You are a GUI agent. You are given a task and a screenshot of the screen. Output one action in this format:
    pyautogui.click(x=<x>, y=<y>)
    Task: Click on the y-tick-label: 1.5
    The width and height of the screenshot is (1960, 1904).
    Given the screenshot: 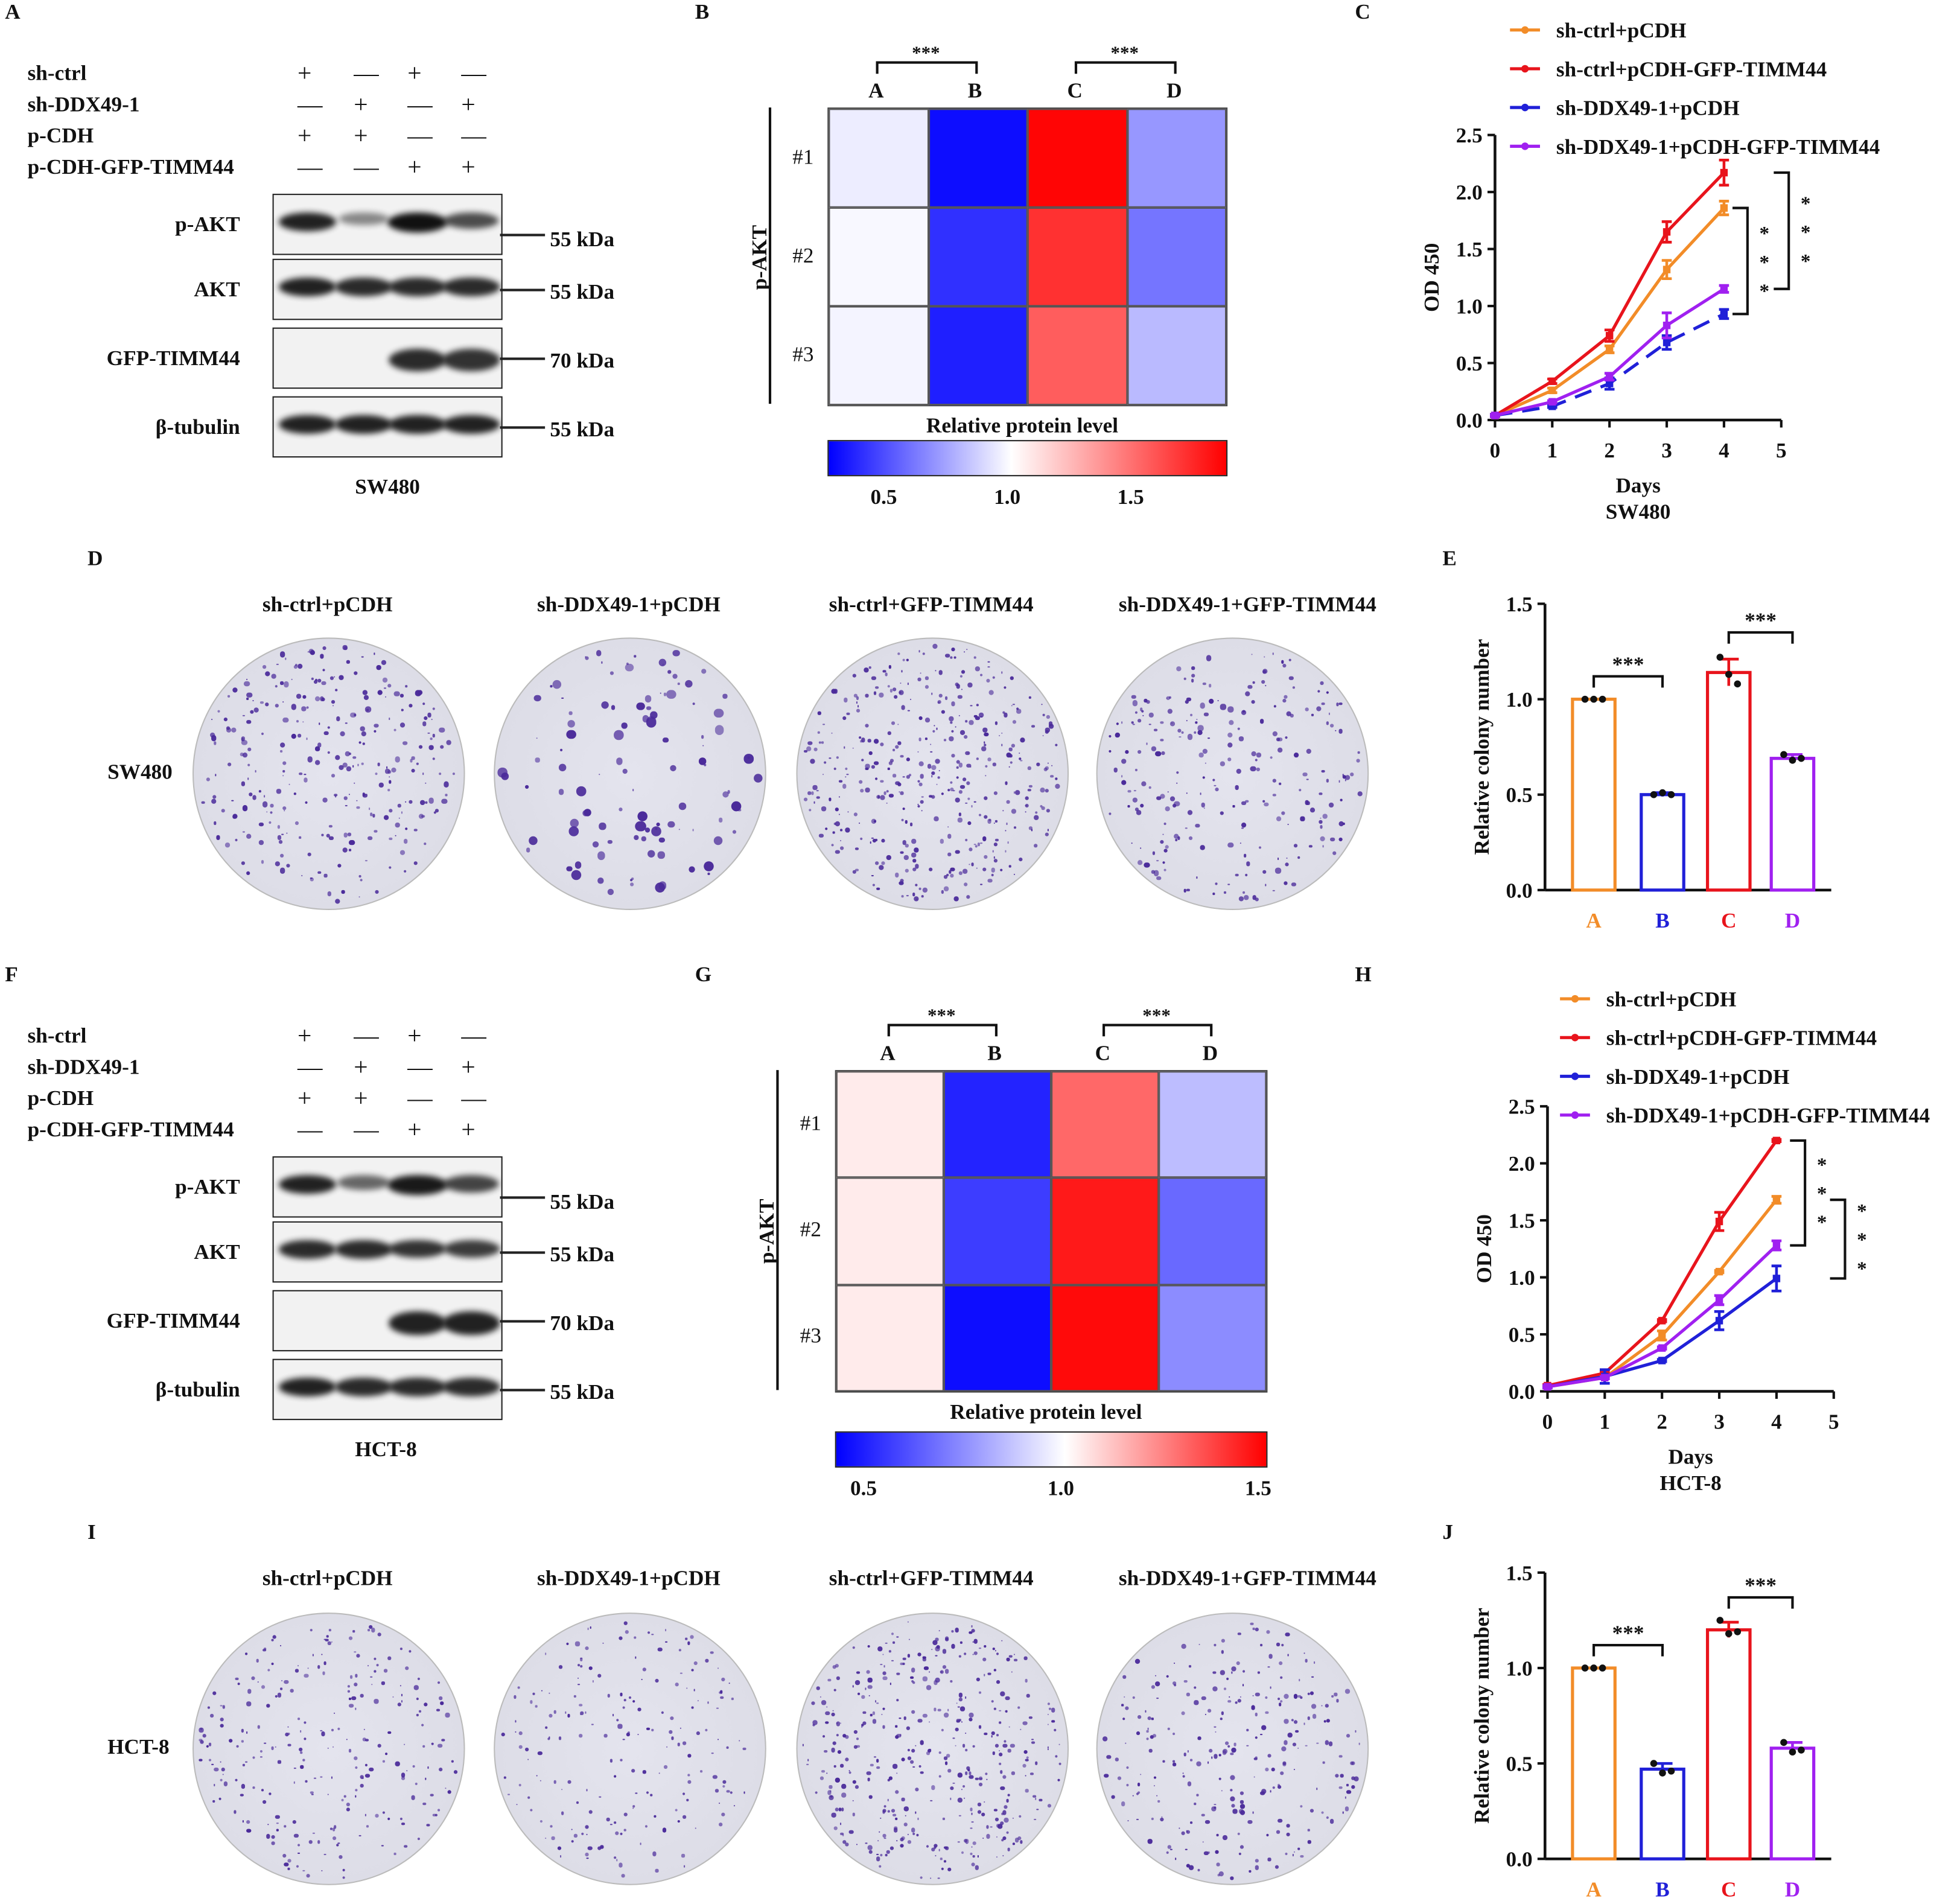 What is the action you would take?
    pyautogui.click(x=1519, y=604)
    